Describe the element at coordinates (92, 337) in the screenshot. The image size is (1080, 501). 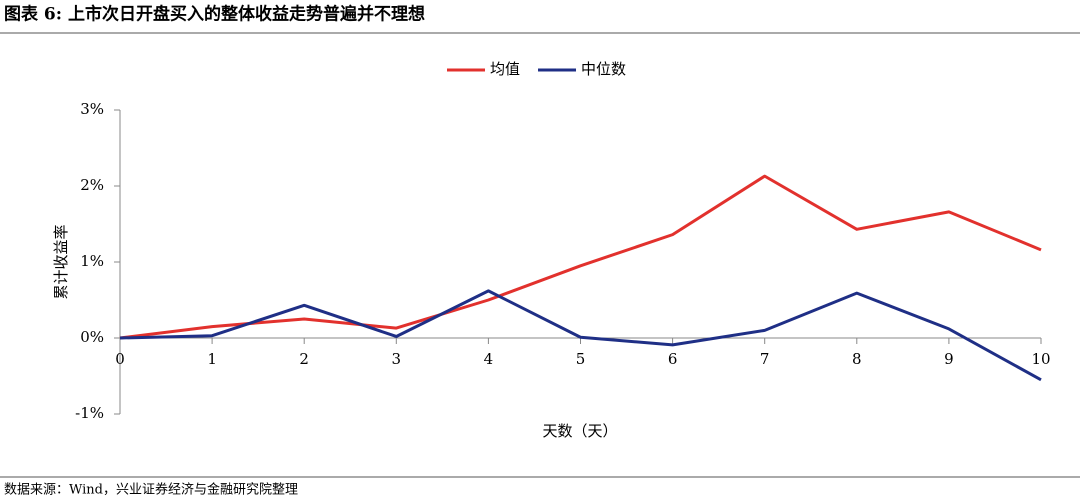
I see `y-tick-label: 0%` at that location.